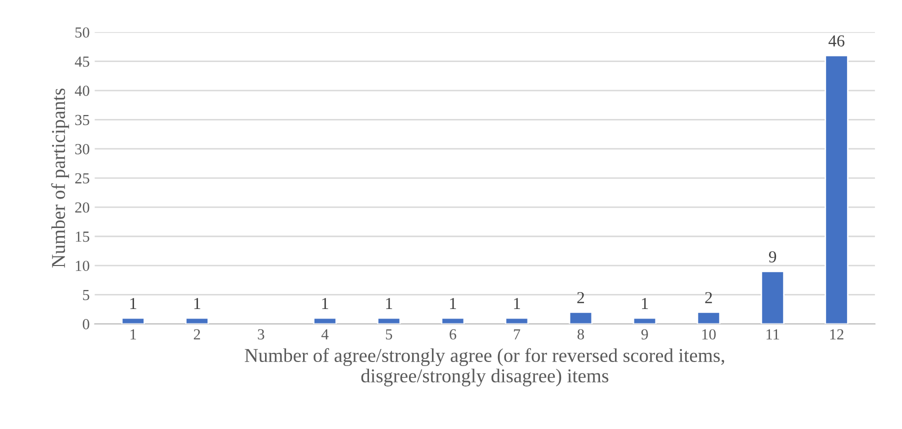  Describe the element at coordinates (82, 91) in the screenshot. I see `y-tick-label: 40` at that location.